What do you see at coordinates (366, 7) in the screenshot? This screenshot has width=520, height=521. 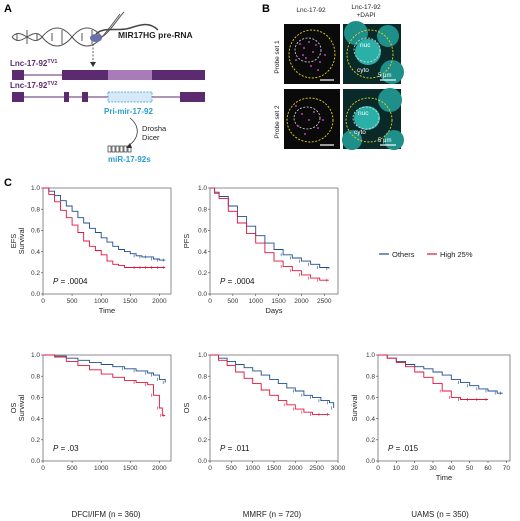 I see `col2-header: Lnc-17-92` at bounding box center [366, 7].